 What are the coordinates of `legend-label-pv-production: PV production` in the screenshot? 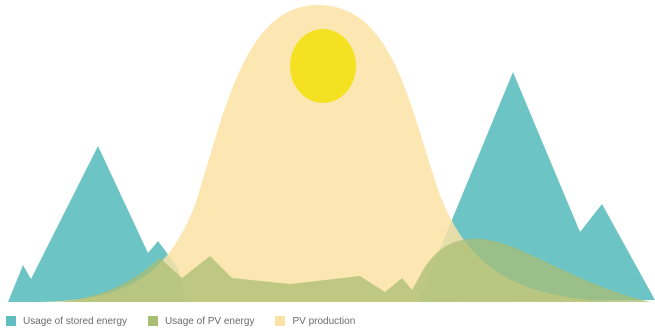 It's located at (324, 321).